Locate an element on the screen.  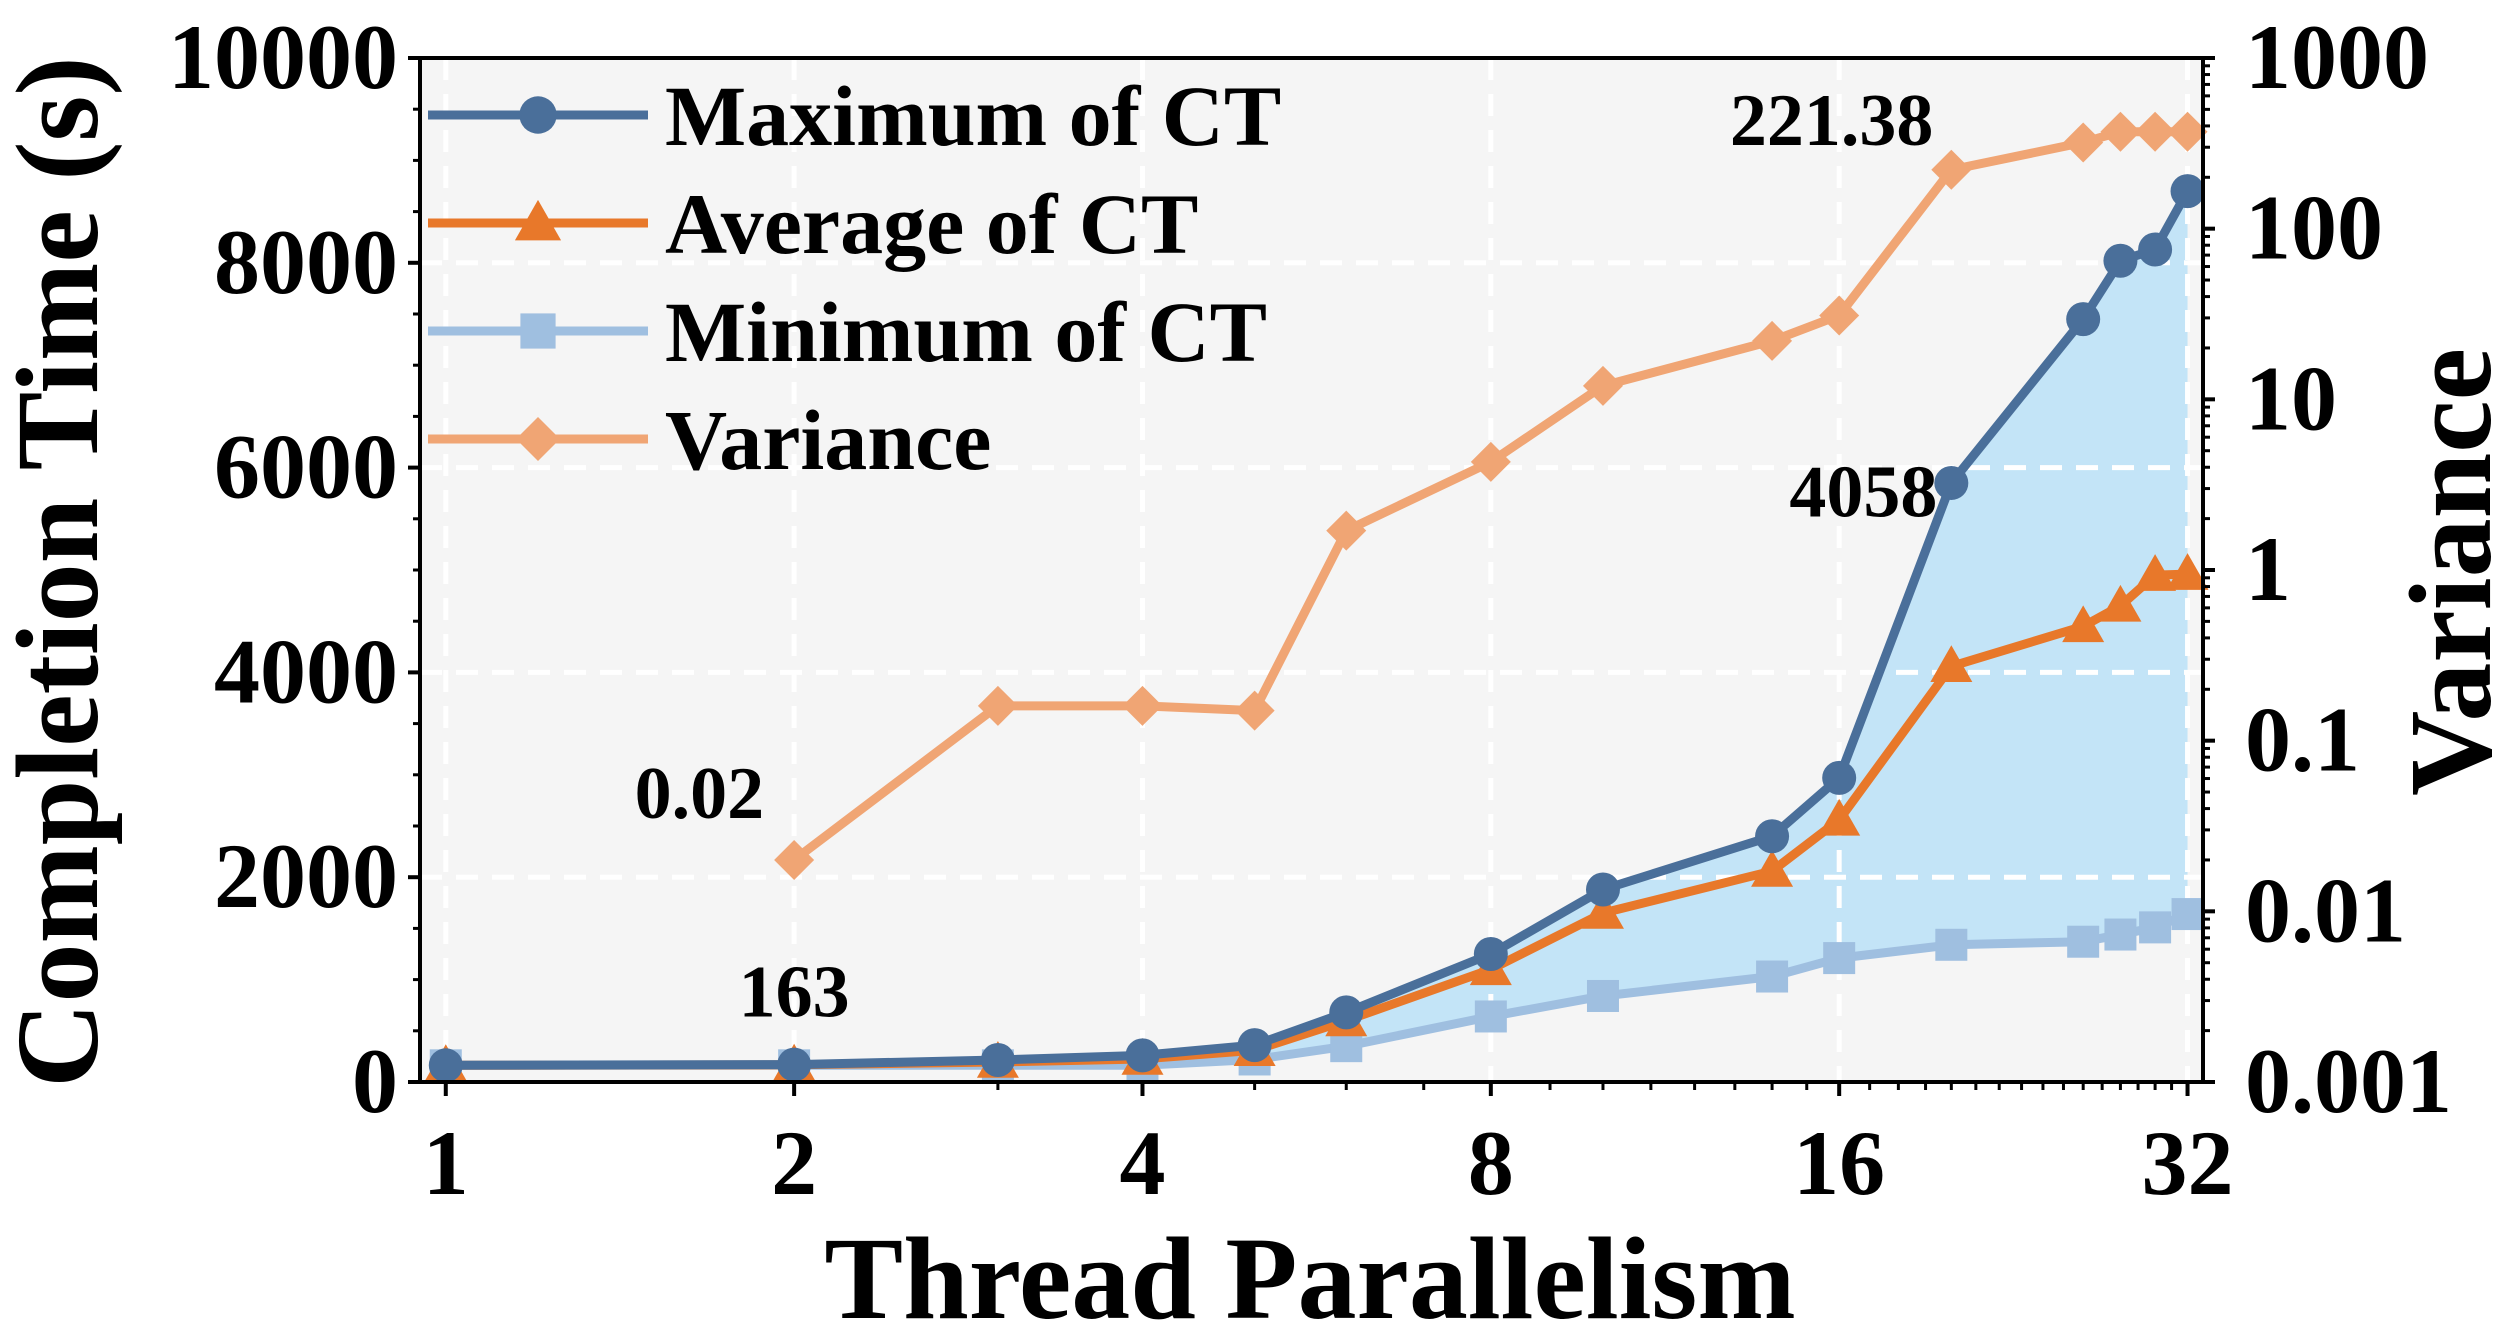
legend-item-average-of-ct: Average of CT is located at coordinates (813, 224).